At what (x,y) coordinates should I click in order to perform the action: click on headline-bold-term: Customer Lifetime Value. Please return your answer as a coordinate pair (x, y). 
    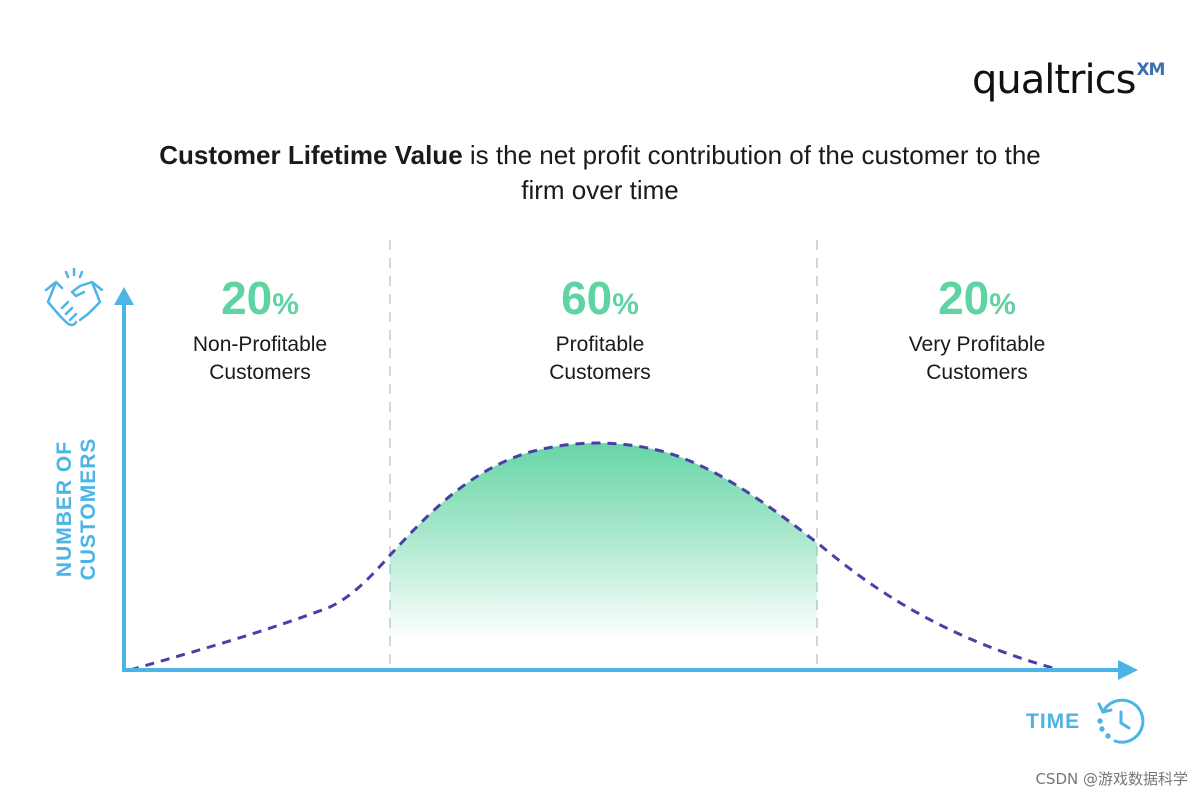
    Looking at the image, I should click on (311, 155).